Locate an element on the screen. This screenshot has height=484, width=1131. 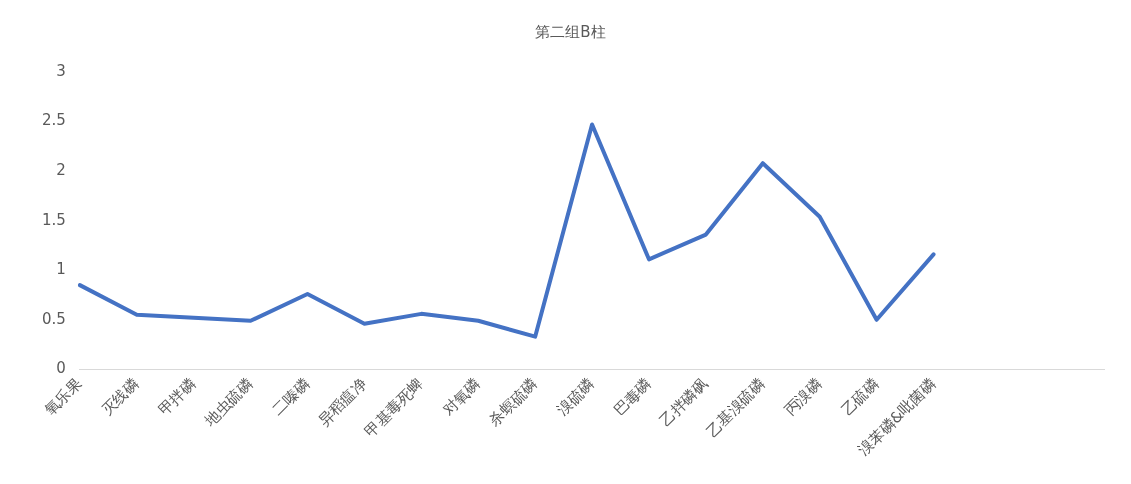
y-tick-label: 1.5 is located at coordinates (54, 219).